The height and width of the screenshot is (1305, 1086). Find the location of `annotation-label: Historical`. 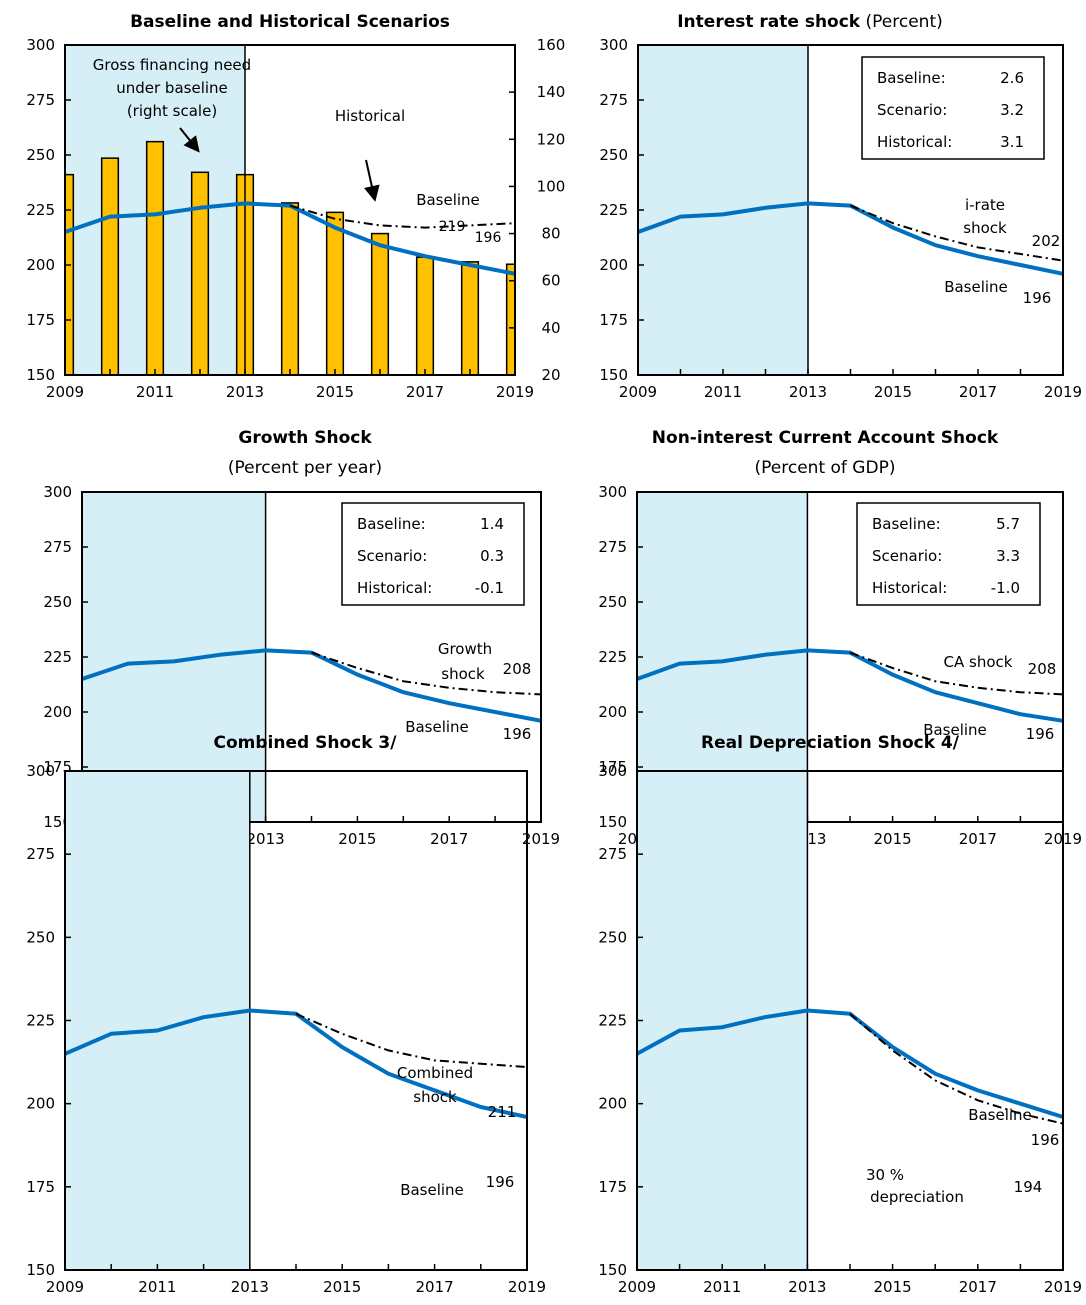

annotation-label: Historical is located at coordinates (370, 116).